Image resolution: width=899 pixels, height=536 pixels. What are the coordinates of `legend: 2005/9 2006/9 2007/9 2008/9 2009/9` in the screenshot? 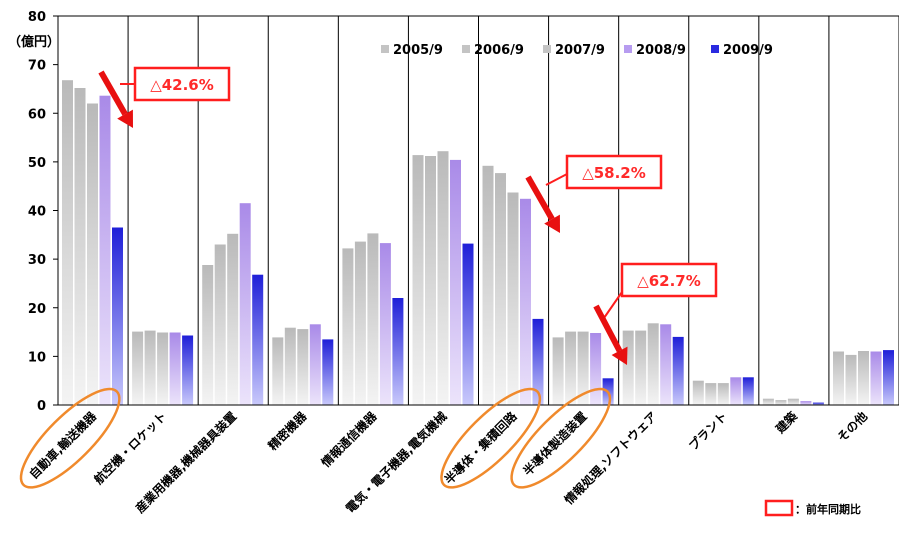 It's located at (577, 50).